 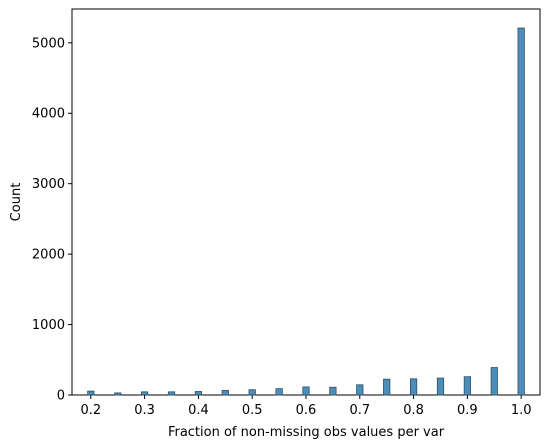 What do you see at coordinates (48, 255) in the screenshot?
I see `y-tick-label: 2000` at bounding box center [48, 255].